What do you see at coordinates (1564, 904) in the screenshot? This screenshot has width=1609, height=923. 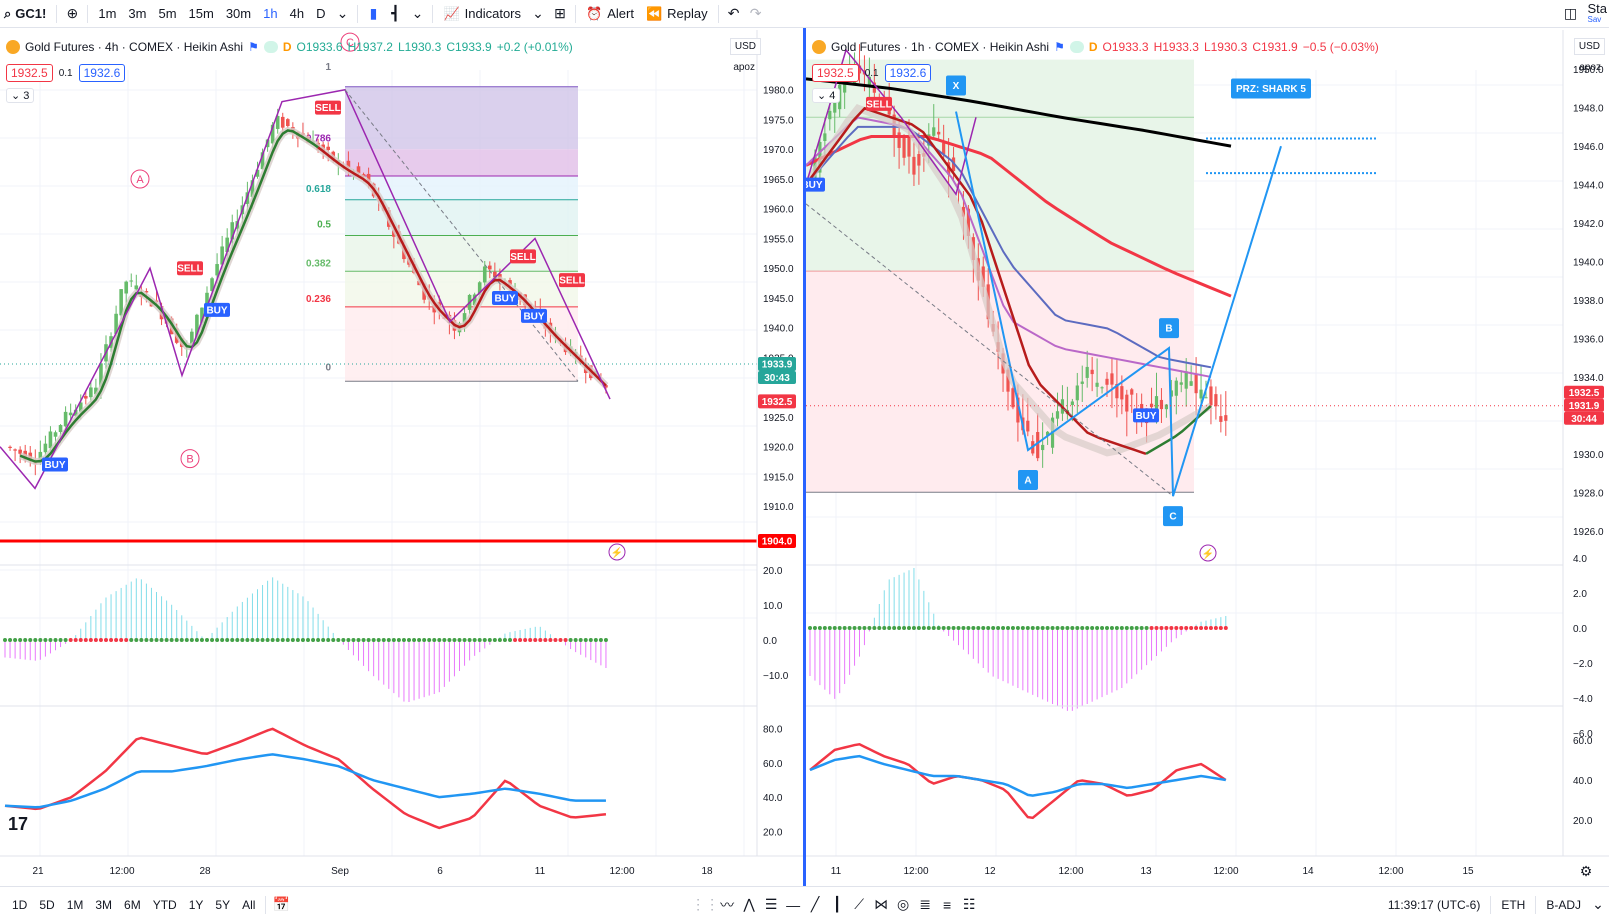 I see `adjustment-toggle: B-ADJ` at bounding box center [1564, 904].